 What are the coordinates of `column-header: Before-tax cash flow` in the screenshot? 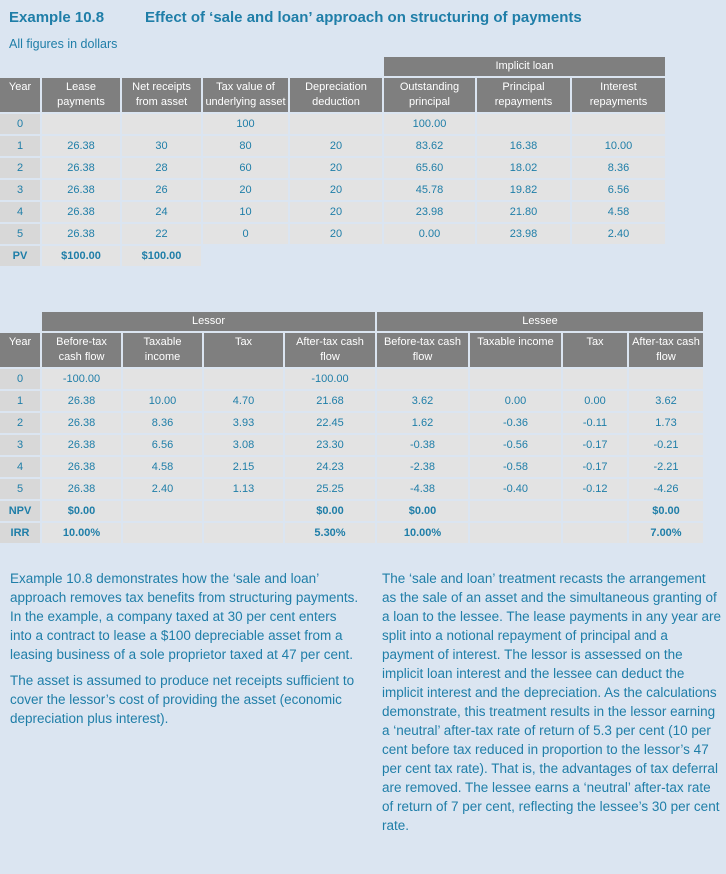 It's located at (81, 350).